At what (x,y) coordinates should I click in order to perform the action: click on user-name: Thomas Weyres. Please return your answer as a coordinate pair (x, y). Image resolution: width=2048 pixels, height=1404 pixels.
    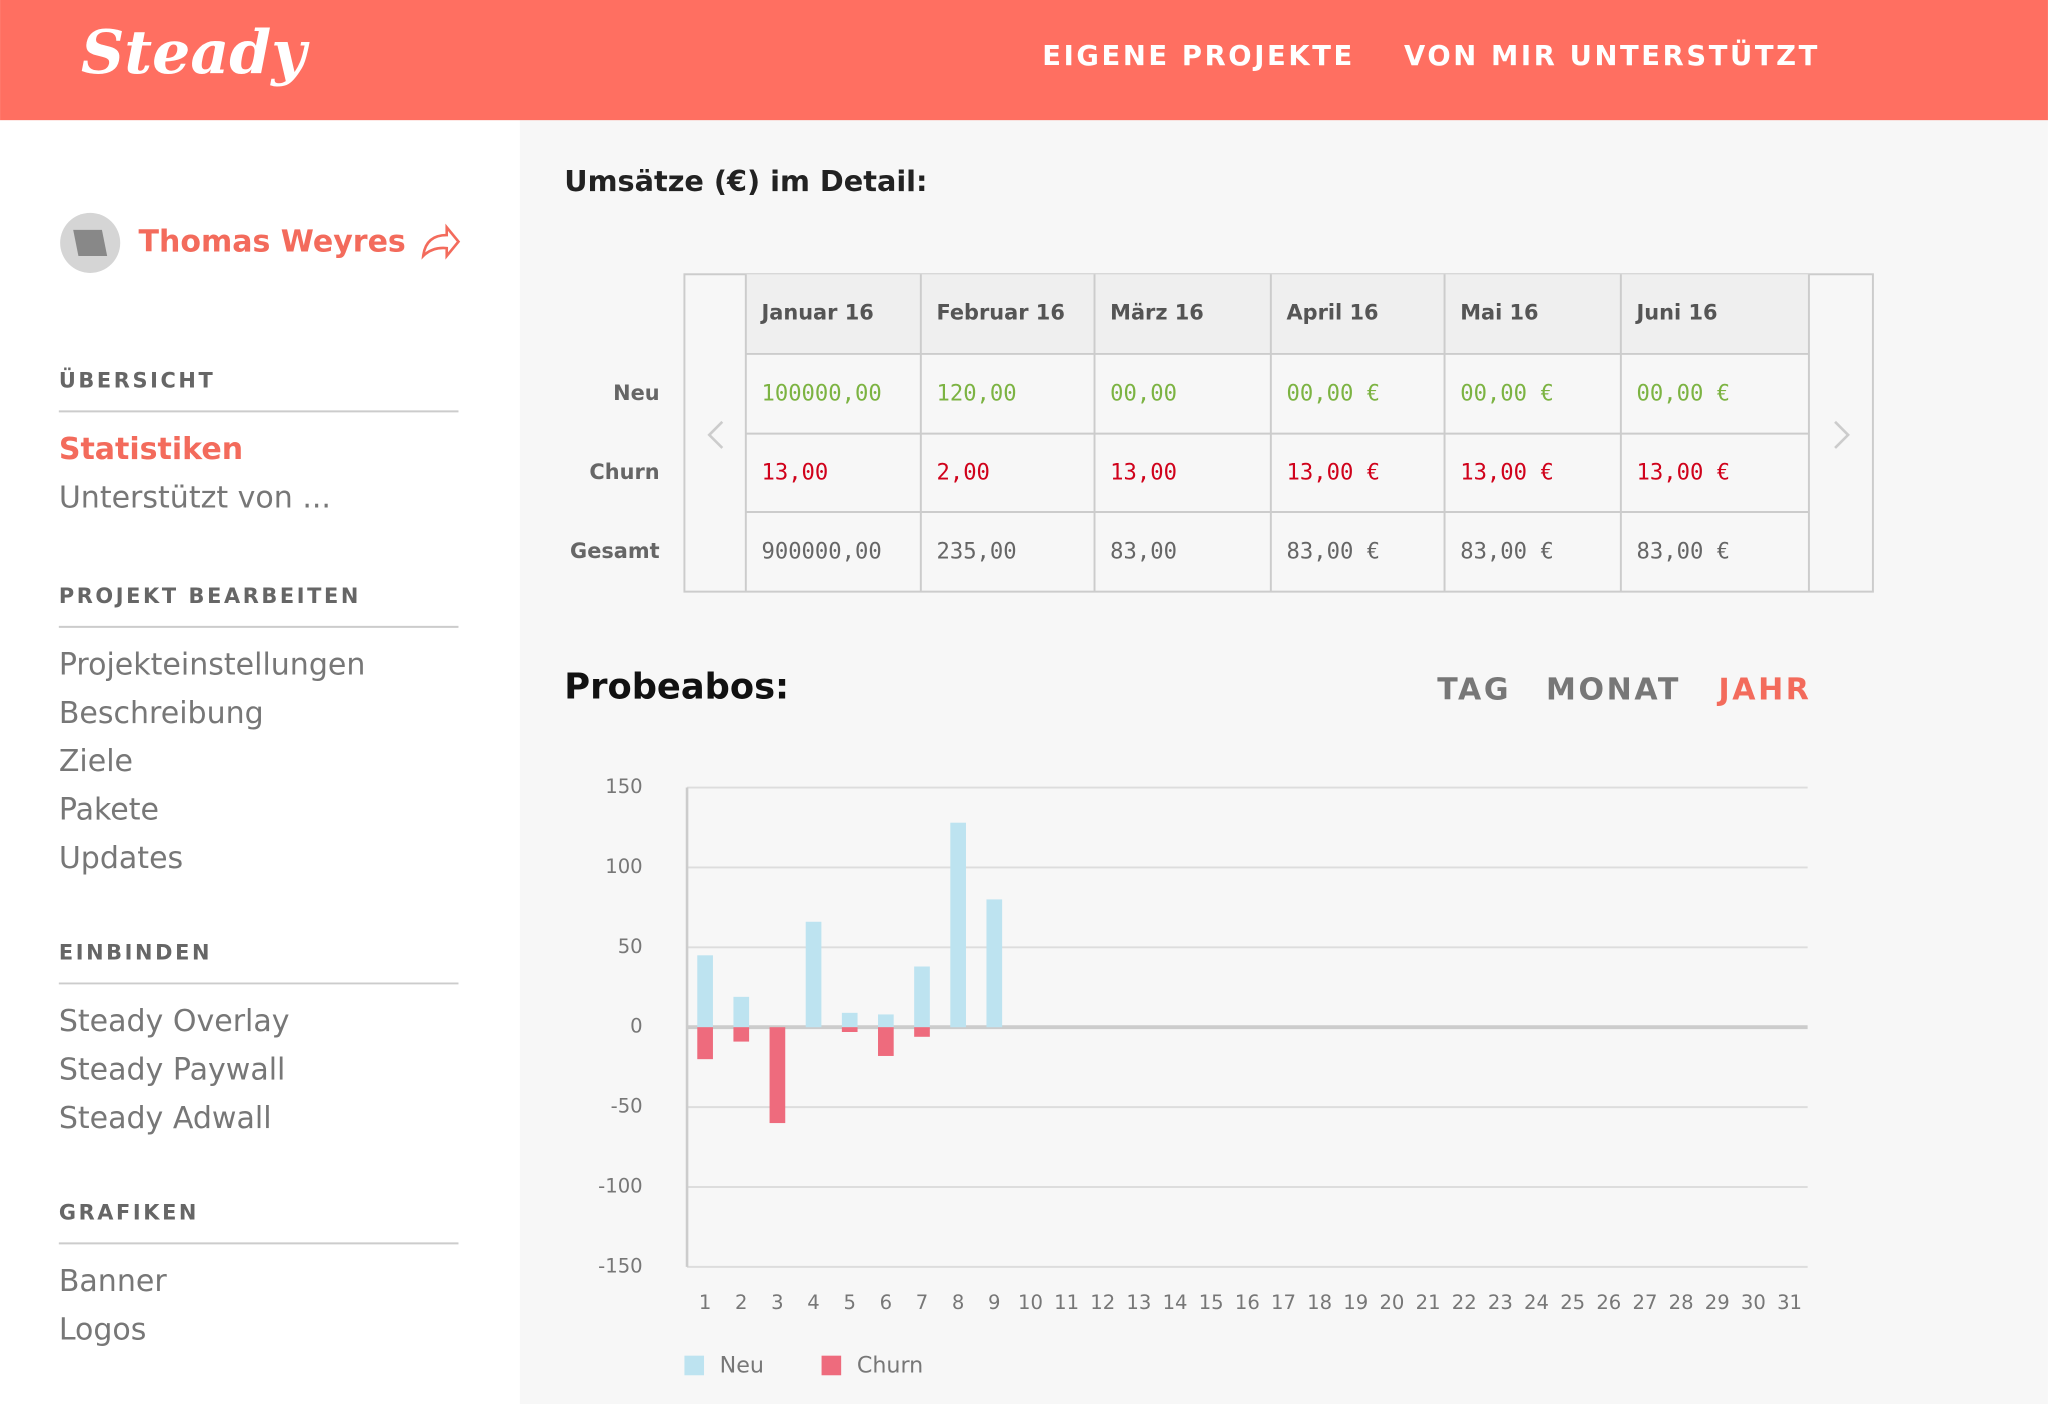
    Looking at the image, I should click on (272, 241).